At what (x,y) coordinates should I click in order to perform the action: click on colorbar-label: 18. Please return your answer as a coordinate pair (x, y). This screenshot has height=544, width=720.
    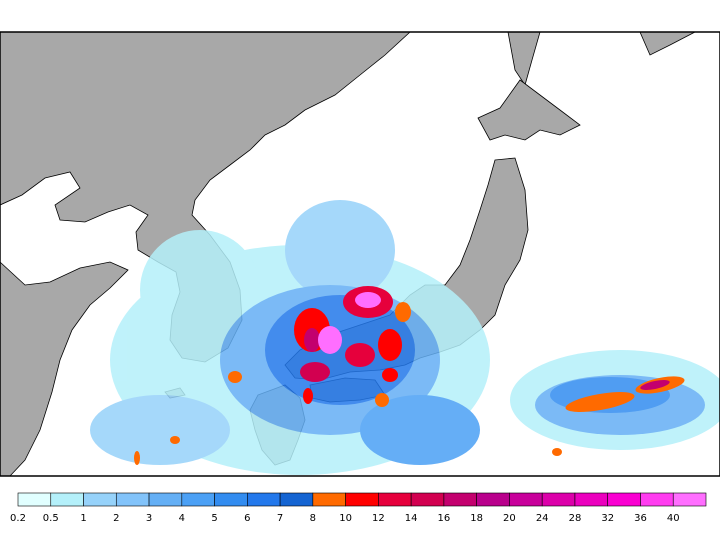
    Looking at the image, I should click on (476, 518).